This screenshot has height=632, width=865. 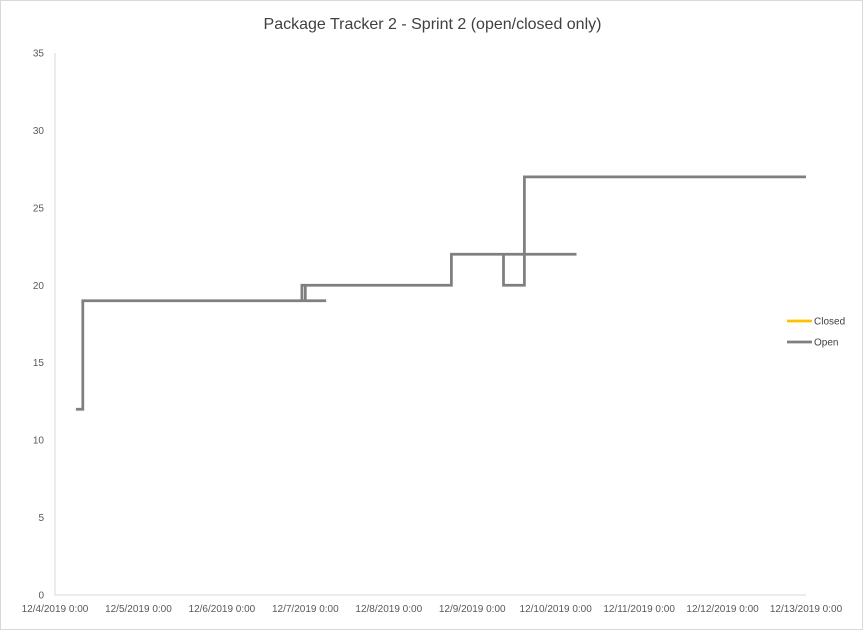 I want to click on y-tick-label: 35, so click(x=39, y=54).